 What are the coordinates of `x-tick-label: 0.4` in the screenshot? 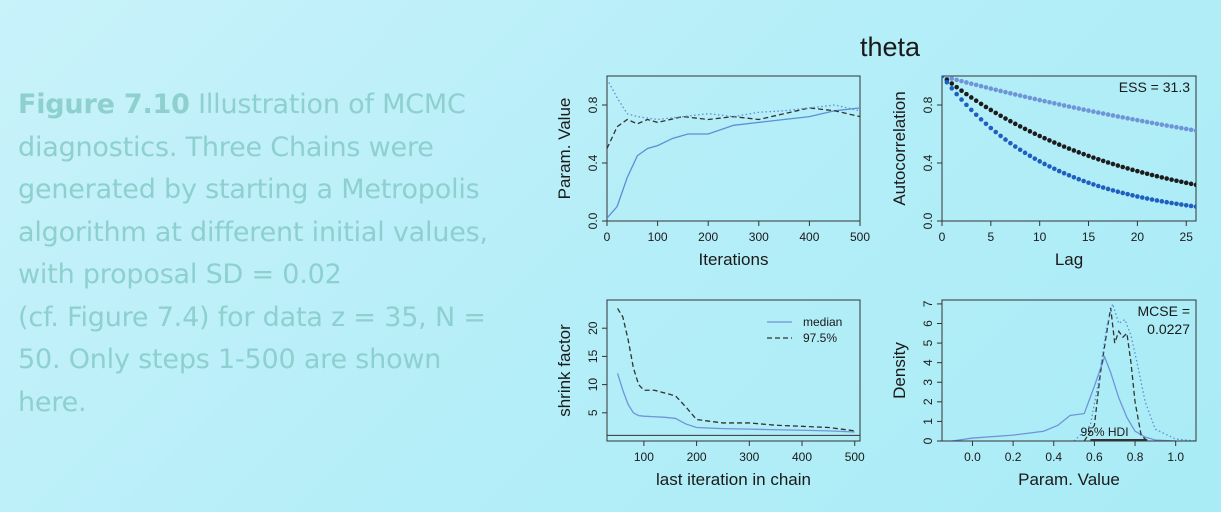 It's located at (1053, 457).